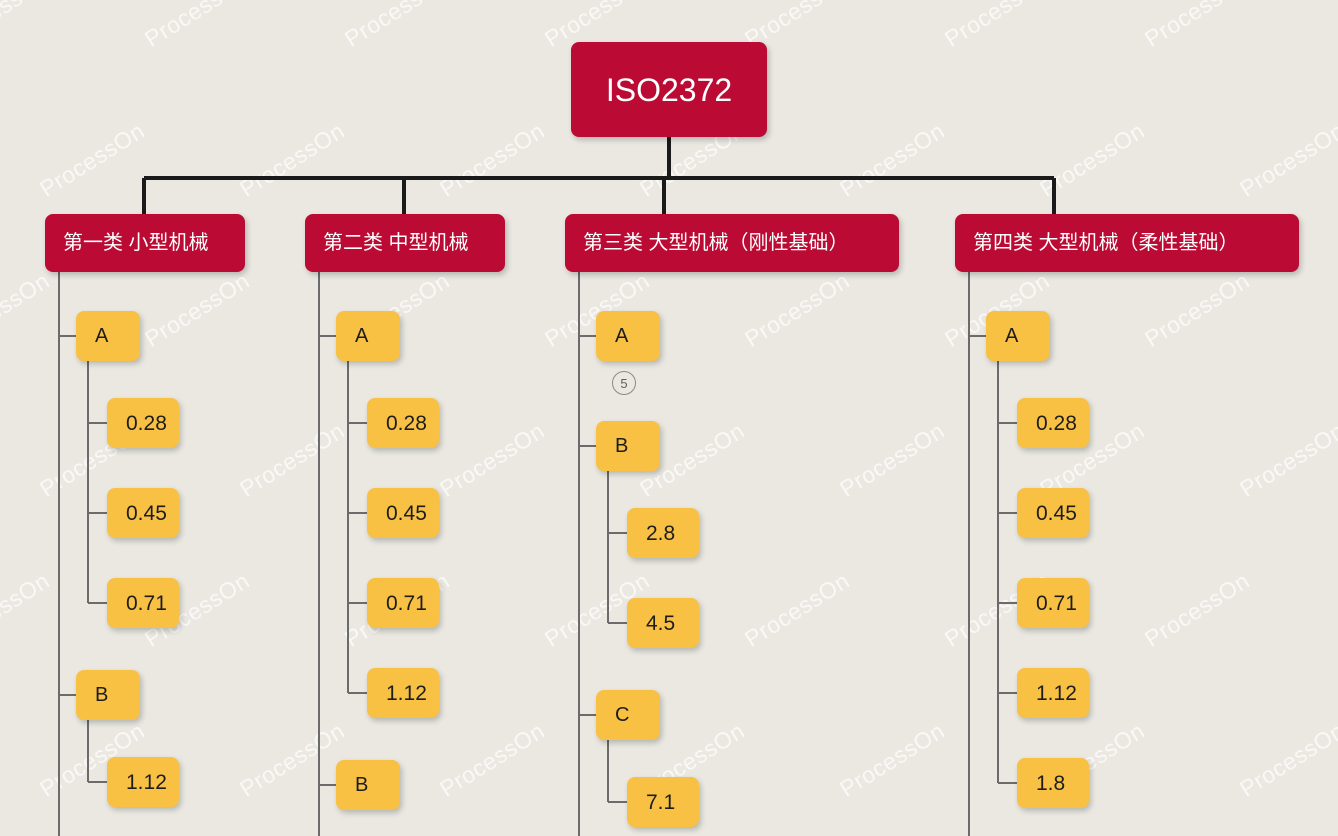 The height and width of the screenshot is (836, 1338). I want to click on group-node-cat-3-B-label: B, so click(622, 446).